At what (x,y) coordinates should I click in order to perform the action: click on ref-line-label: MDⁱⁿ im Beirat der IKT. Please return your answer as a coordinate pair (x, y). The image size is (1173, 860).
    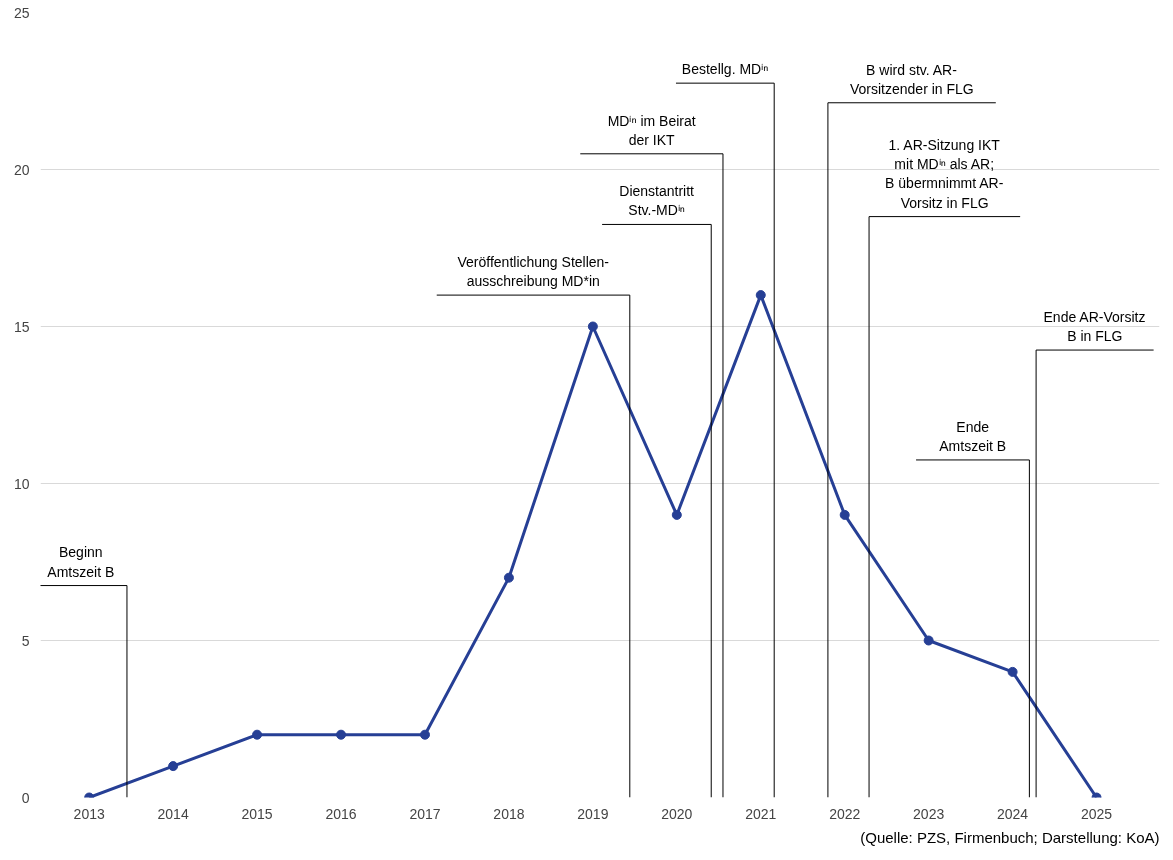
    Looking at the image, I should click on (651, 130).